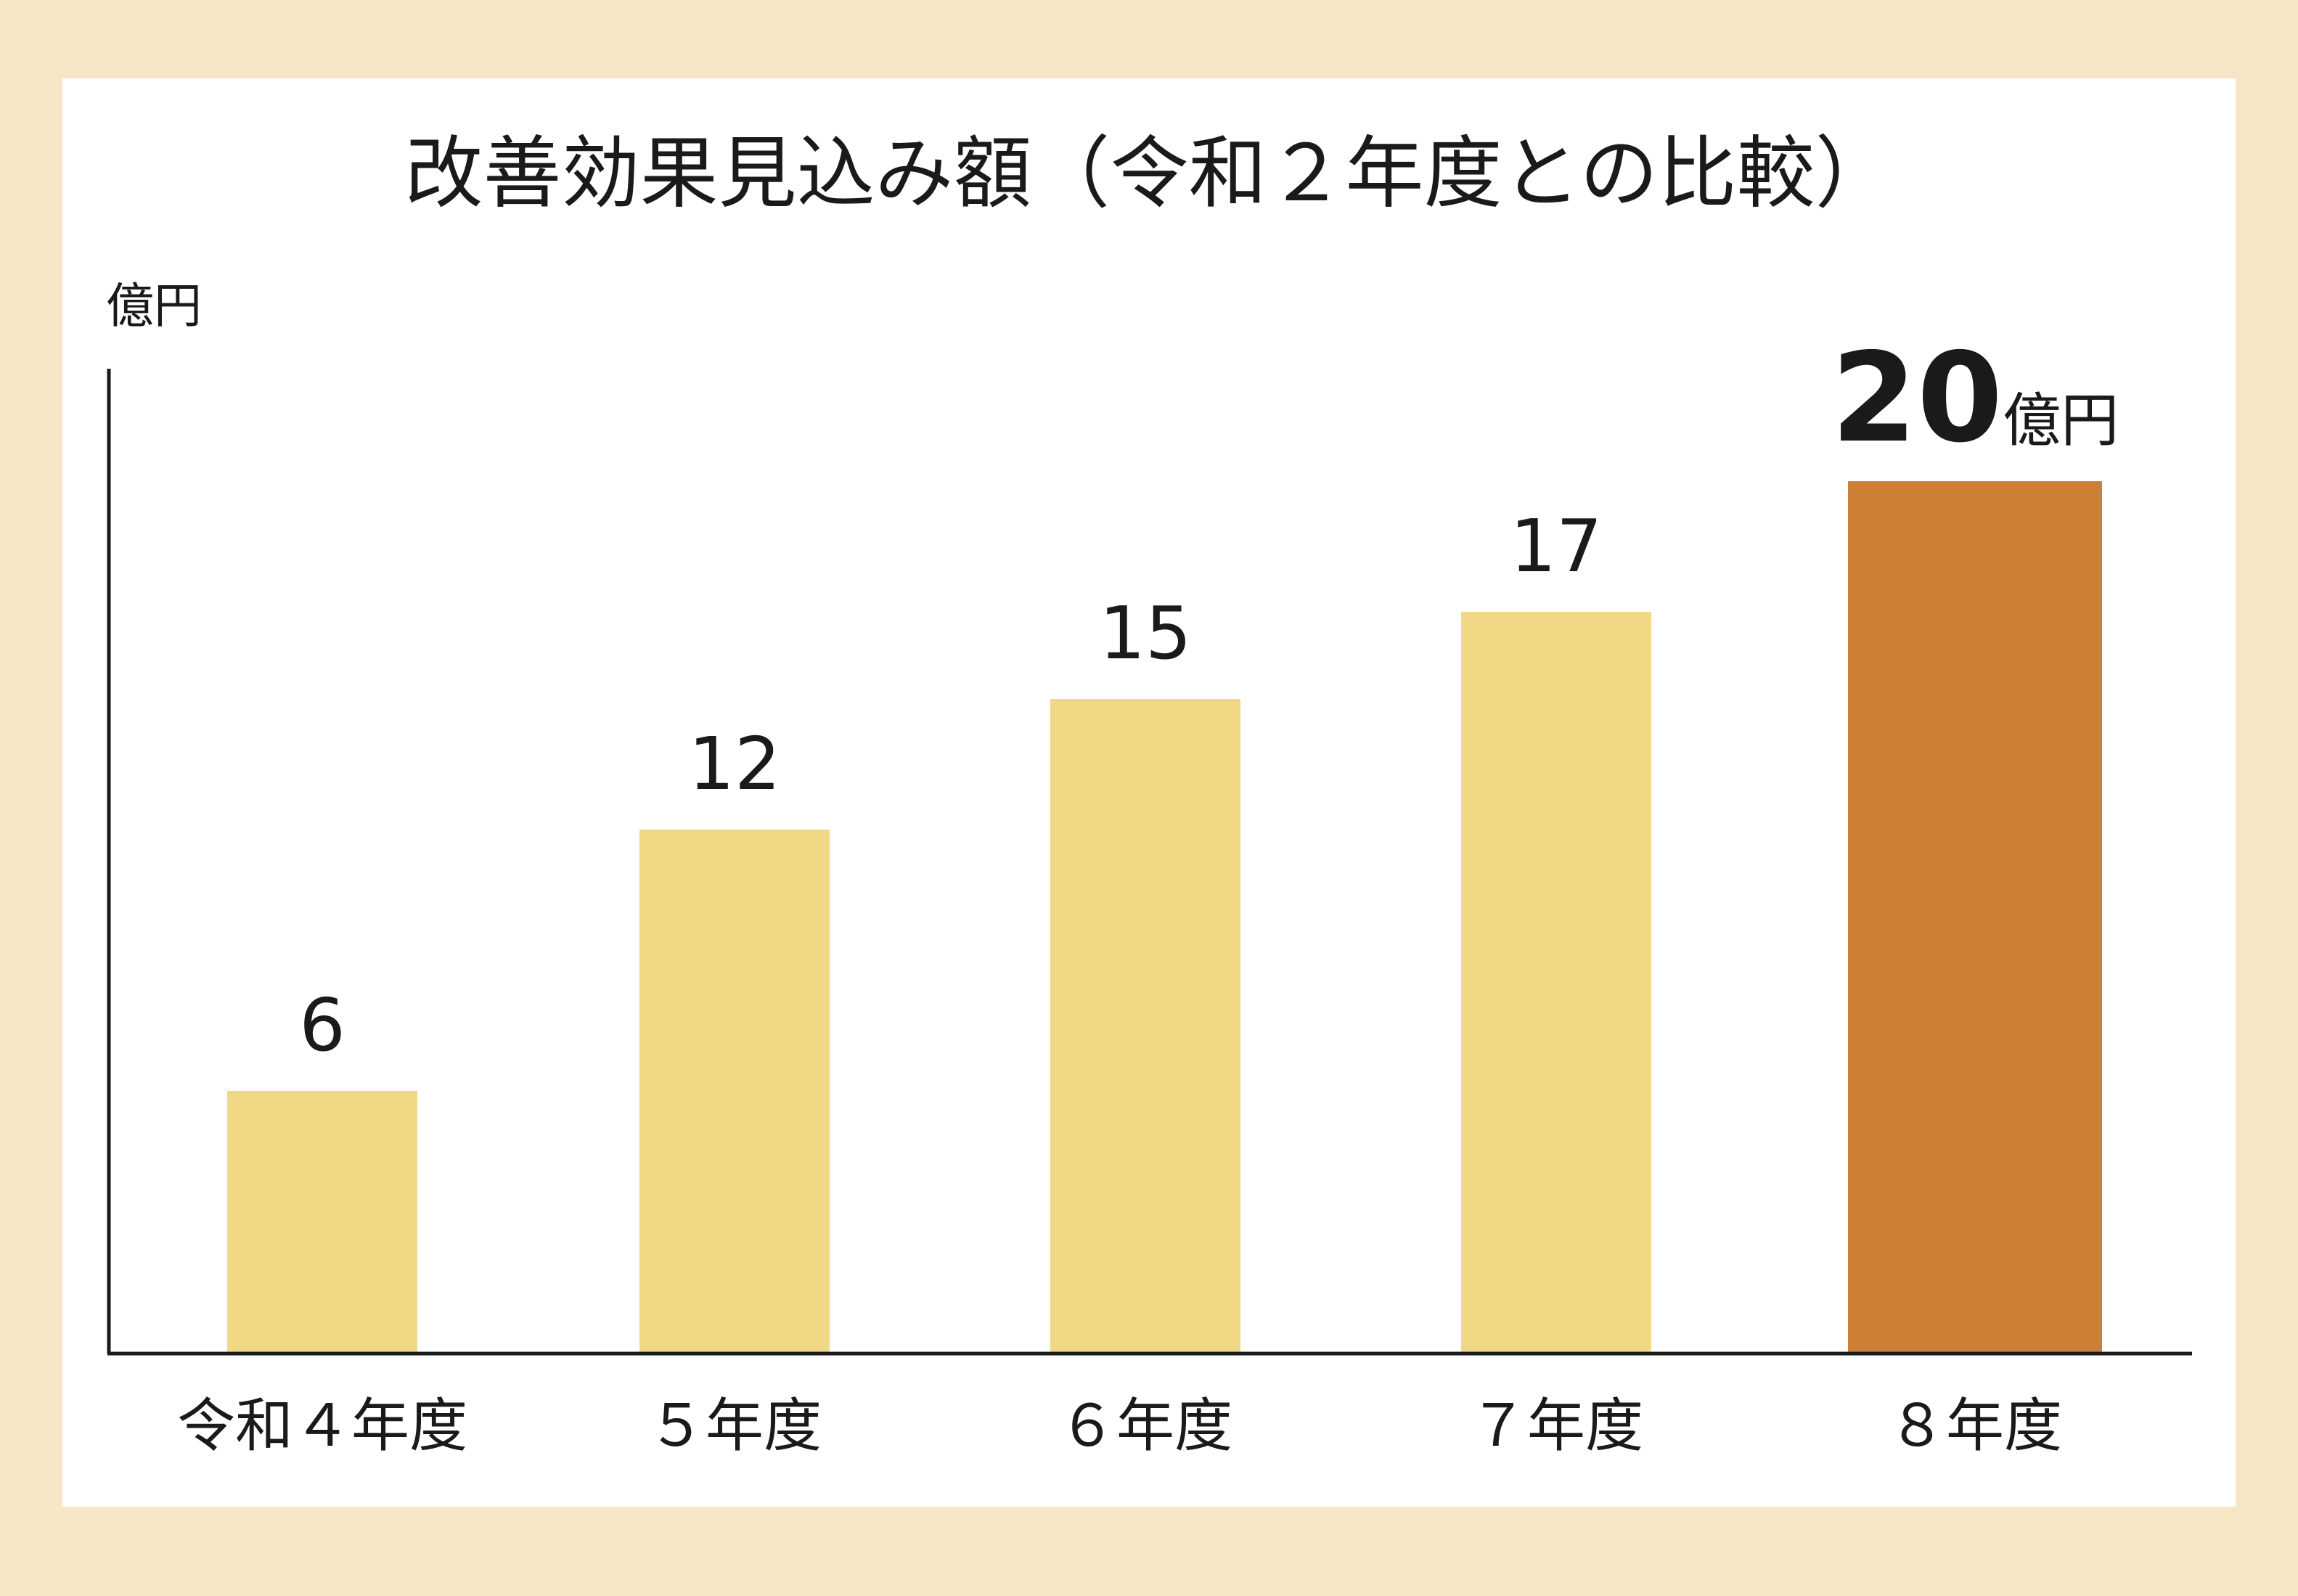  What do you see at coordinates (1556, 1426) in the screenshot?
I see `category-label-4: ７年度` at bounding box center [1556, 1426].